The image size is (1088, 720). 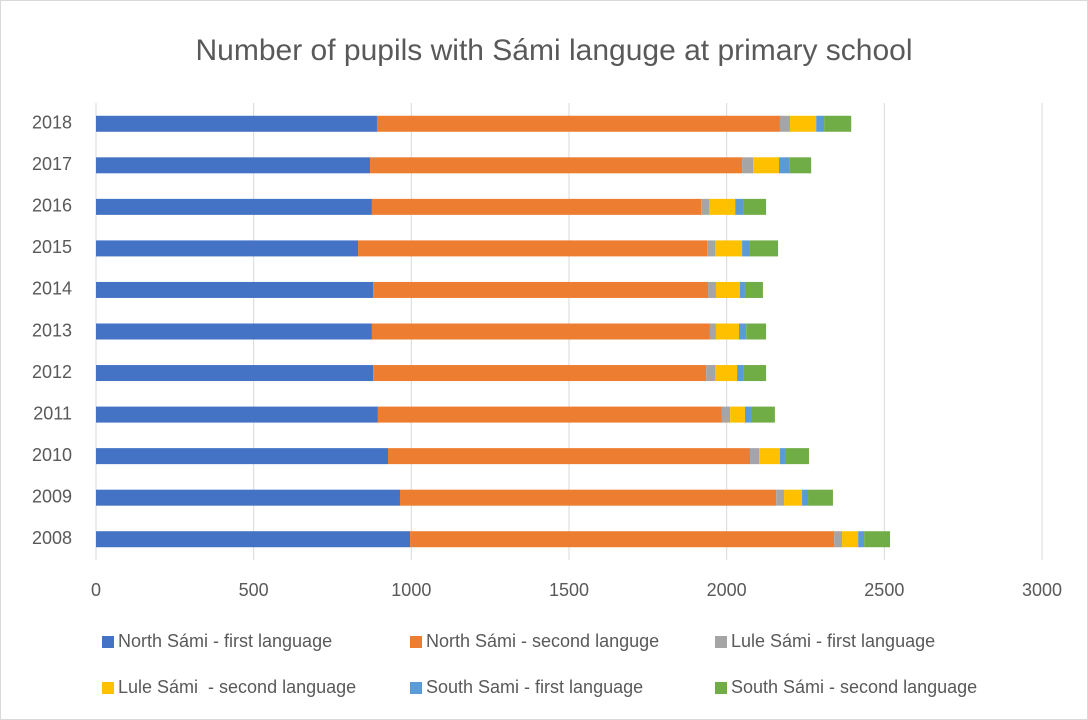 What do you see at coordinates (52, 413) in the screenshot?
I see `y-tick-label: 2011` at bounding box center [52, 413].